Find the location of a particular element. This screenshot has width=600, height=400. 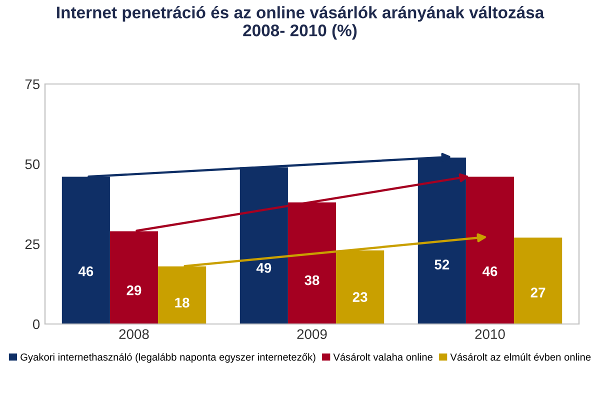

data-label: 49 is located at coordinates (264, 268).